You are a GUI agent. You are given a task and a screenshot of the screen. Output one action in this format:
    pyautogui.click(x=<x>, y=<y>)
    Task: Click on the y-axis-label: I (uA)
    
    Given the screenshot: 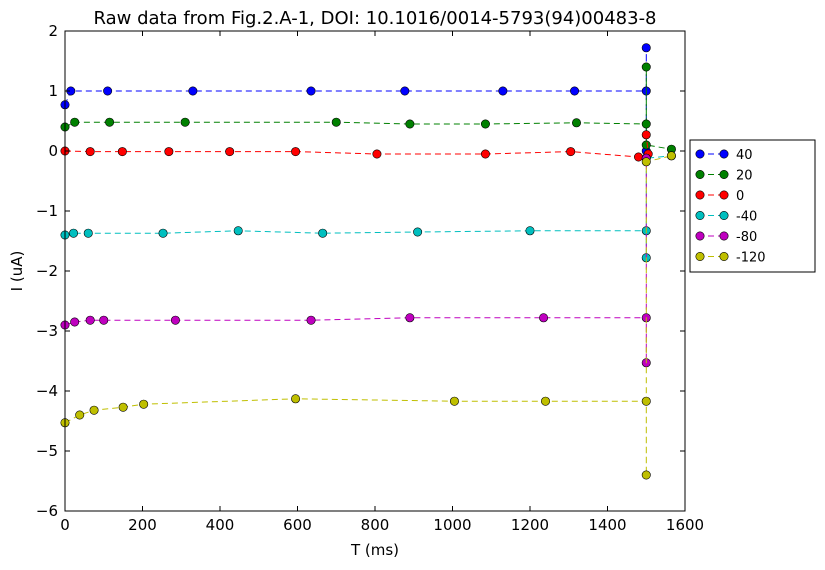 What is the action you would take?
    pyautogui.click(x=17, y=271)
    